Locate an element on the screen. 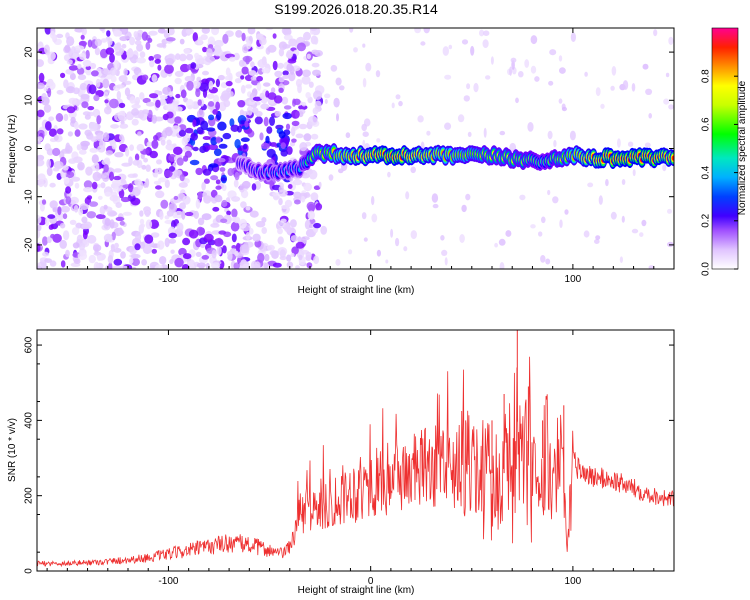 This screenshot has width=750, height=600. spectrogram-xtick-label: 0 is located at coordinates (371, 279).